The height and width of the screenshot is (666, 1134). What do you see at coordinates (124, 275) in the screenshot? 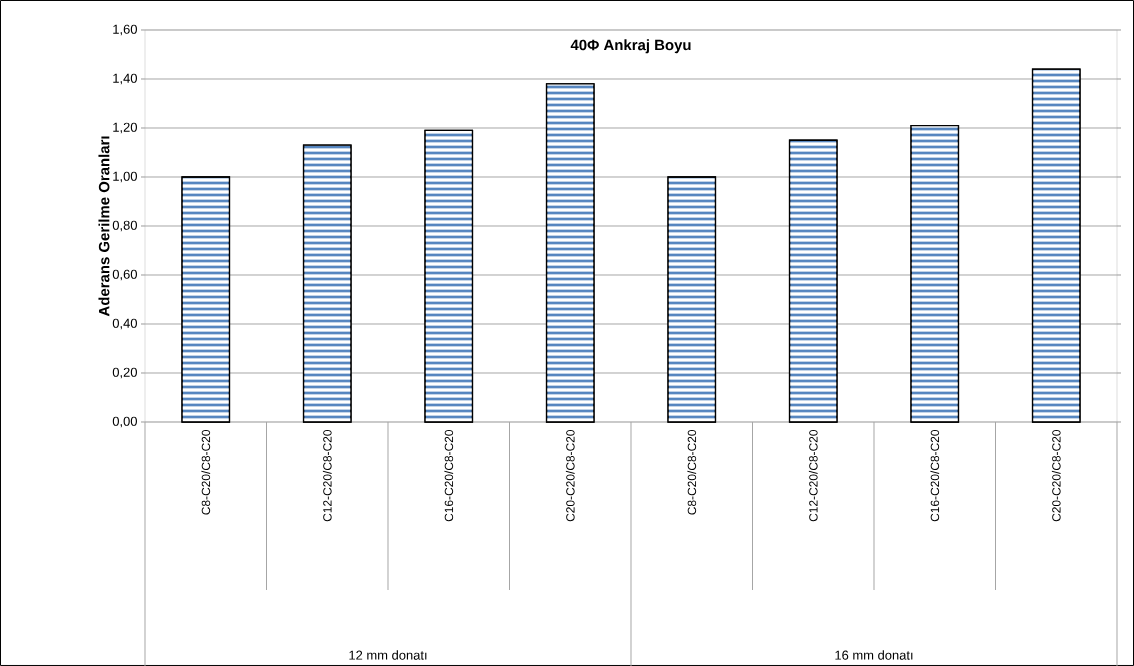
I see `y-tick-label: 0,60` at bounding box center [124, 275].